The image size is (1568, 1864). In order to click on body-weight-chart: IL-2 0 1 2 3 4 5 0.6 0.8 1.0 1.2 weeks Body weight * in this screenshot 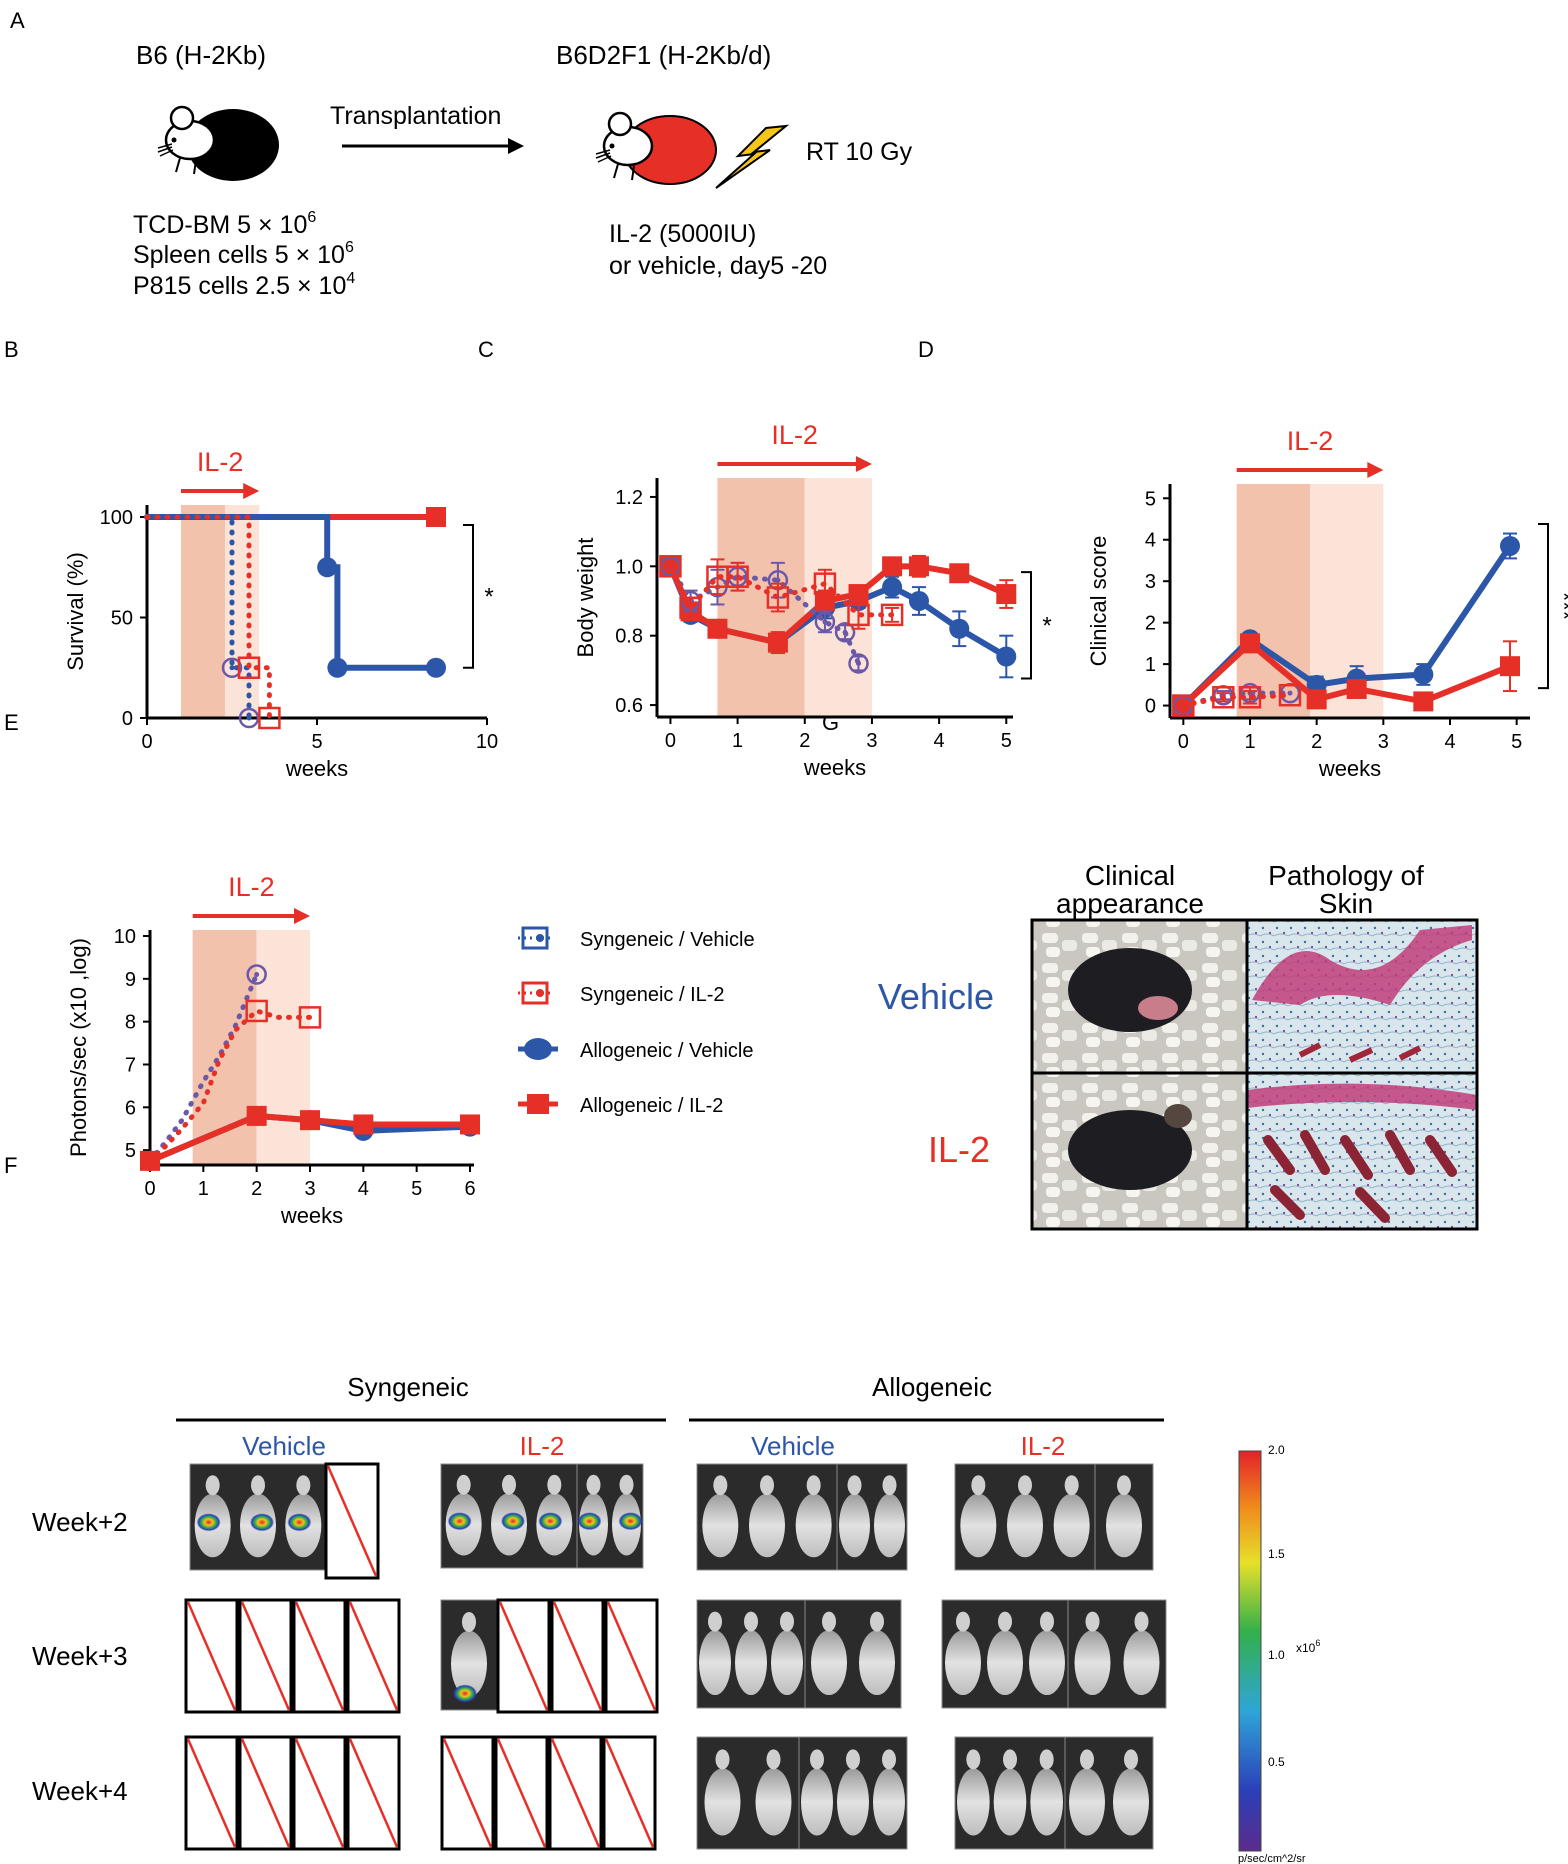, I will do `click(812, 600)`.